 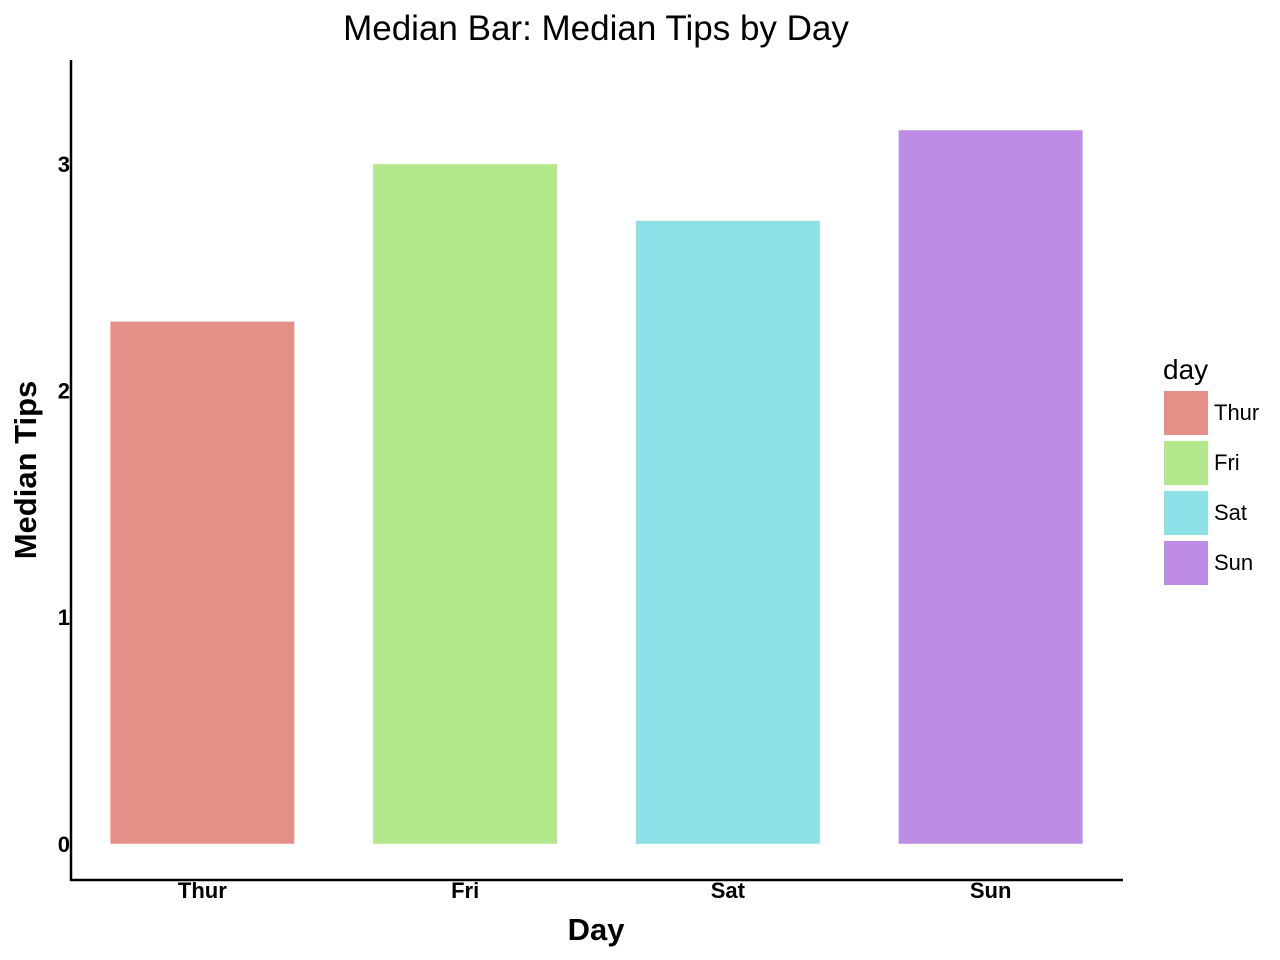 What do you see at coordinates (1211, 488) in the screenshot?
I see `legend-items: Thur Fri Sat Sun` at bounding box center [1211, 488].